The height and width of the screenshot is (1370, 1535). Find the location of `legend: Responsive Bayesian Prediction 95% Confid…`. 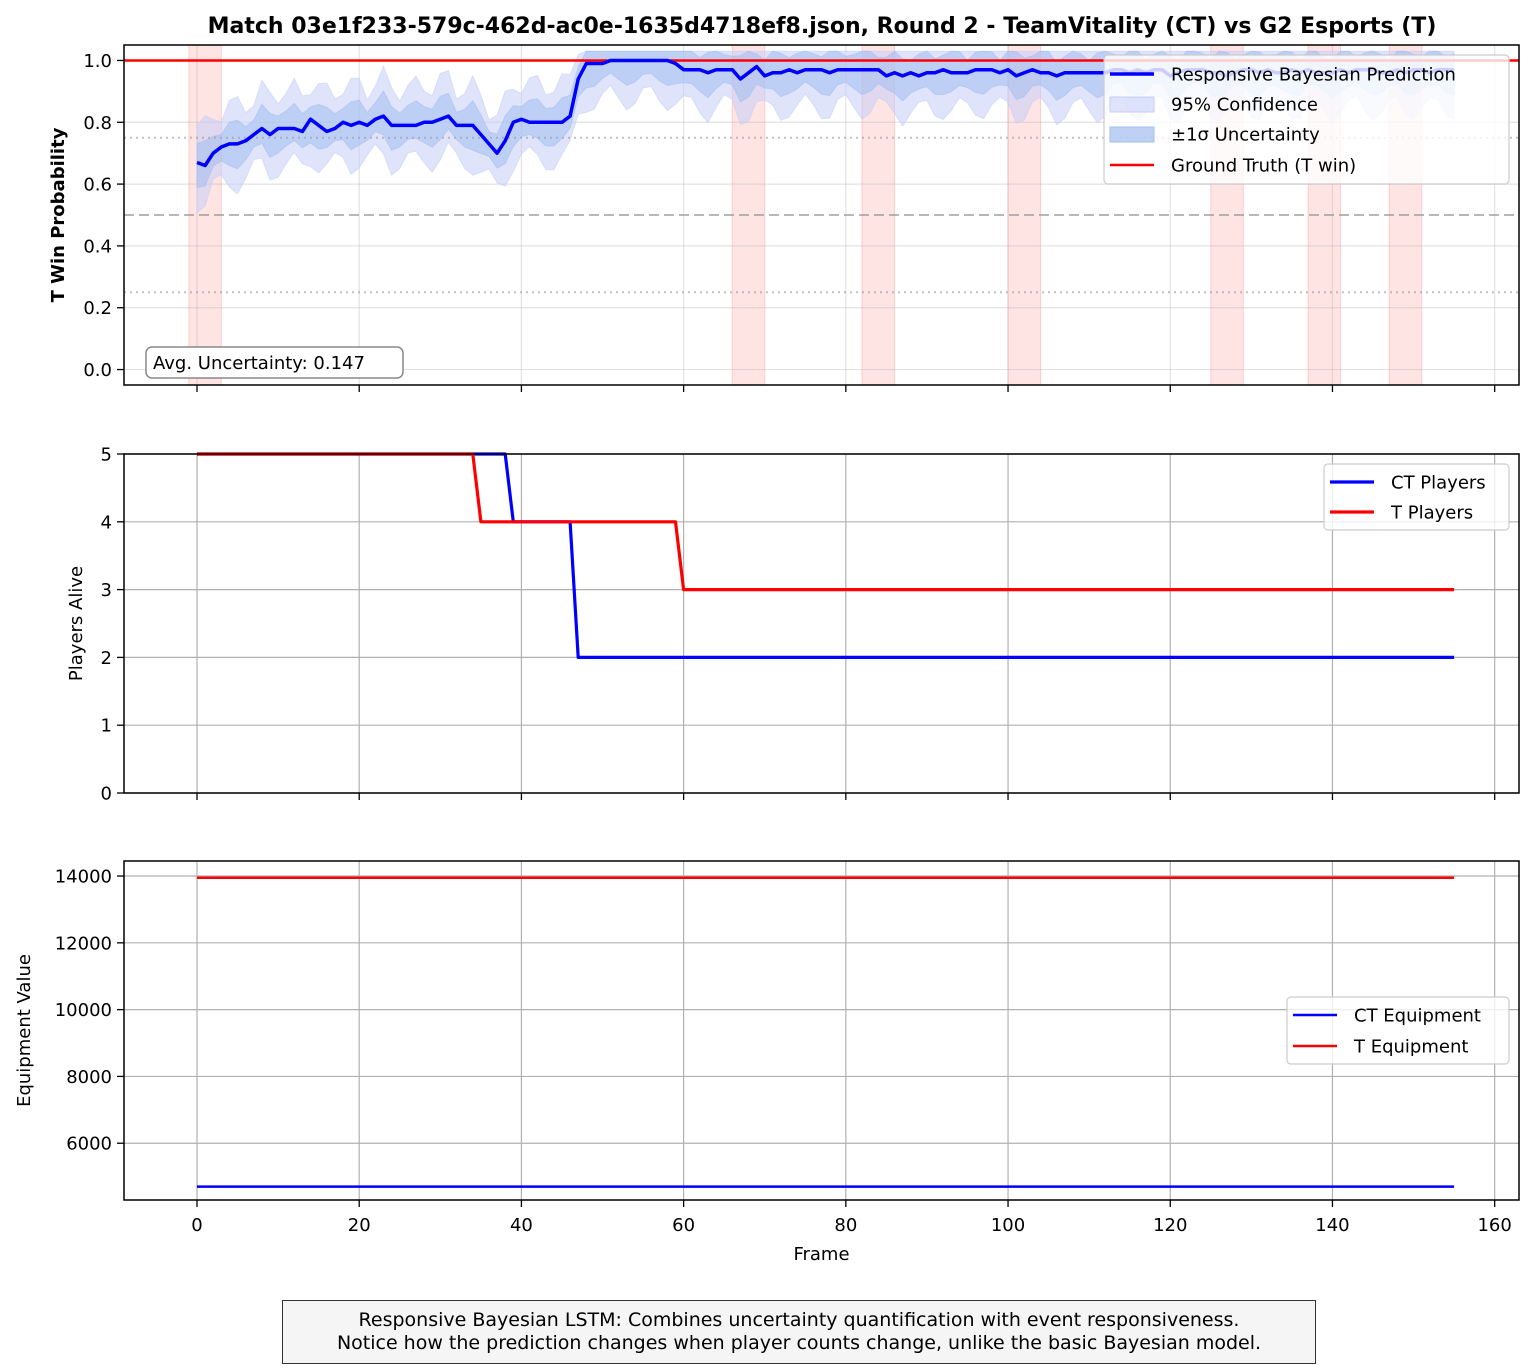

legend: Responsive Bayesian Prediction 95% Confid… is located at coordinates (1306, 119).